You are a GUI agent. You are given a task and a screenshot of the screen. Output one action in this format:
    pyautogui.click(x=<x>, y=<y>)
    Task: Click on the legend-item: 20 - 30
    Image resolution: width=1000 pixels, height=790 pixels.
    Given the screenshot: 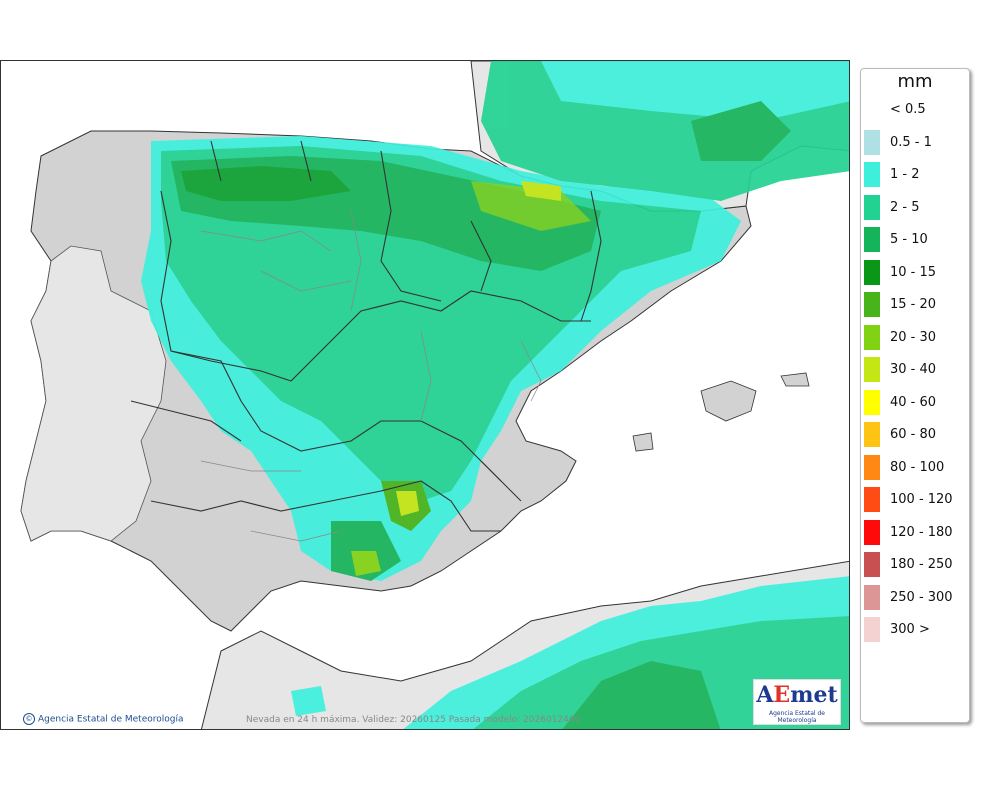 What is the action you would take?
    pyautogui.click(x=900, y=337)
    